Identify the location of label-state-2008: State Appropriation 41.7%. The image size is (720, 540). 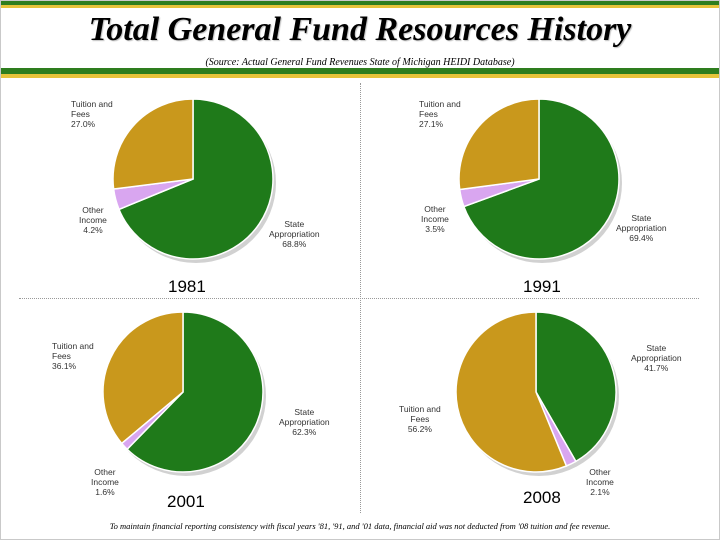
(656, 358).